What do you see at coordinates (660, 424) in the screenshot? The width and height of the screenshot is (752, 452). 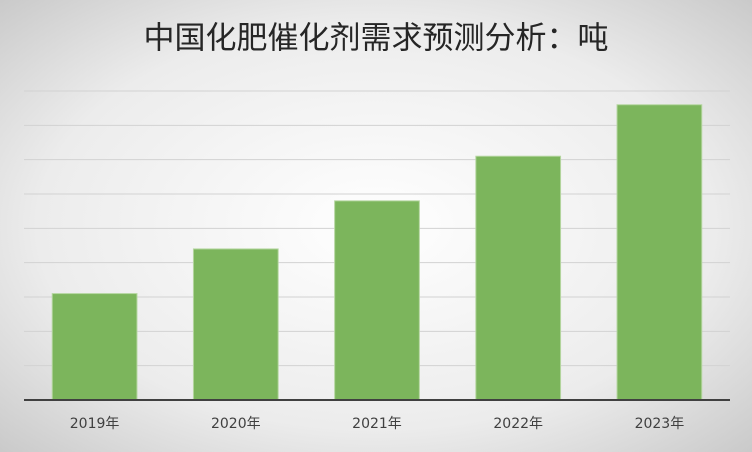 I see `x-tick-label: 2023年` at bounding box center [660, 424].